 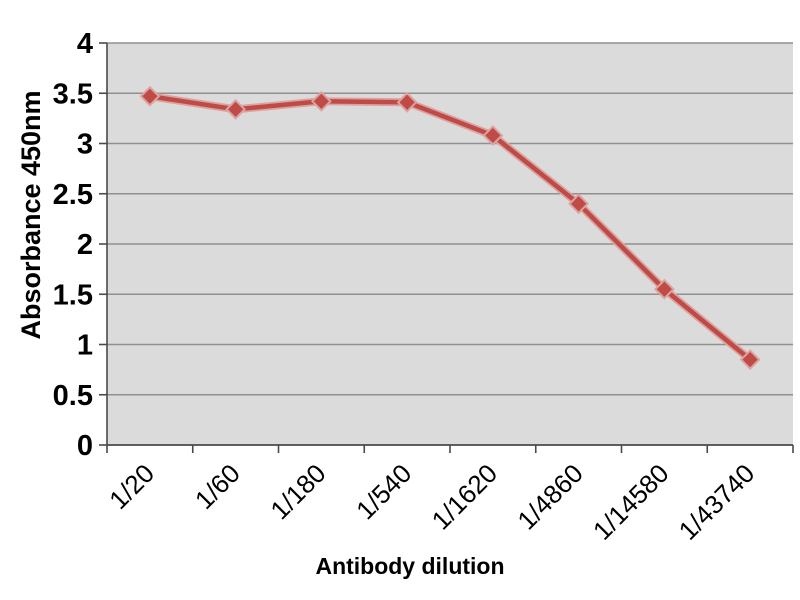 What do you see at coordinates (31, 214) in the screenshot?
I see `y-axis-title: Absorbance 450nm` at bounding box center [31, 214].